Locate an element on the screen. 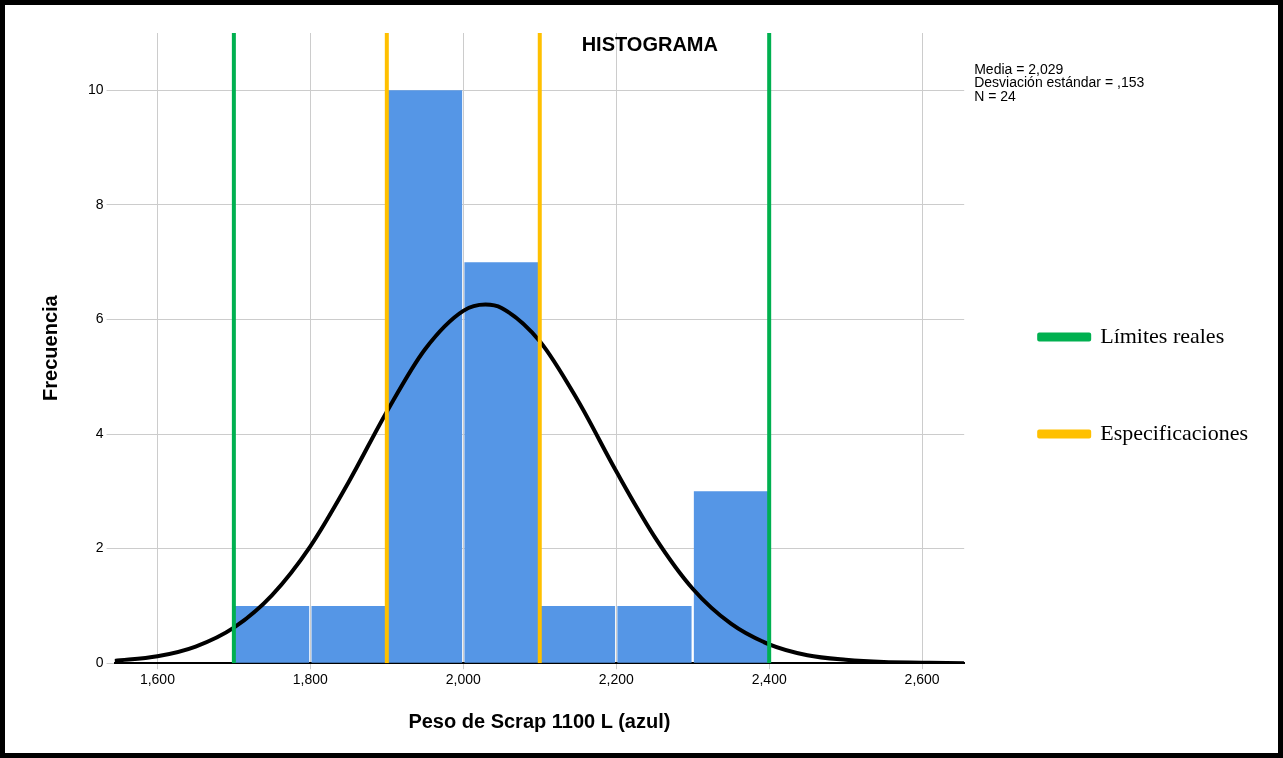  text: Media = 2,029 is located at coordinates (1019, 68).